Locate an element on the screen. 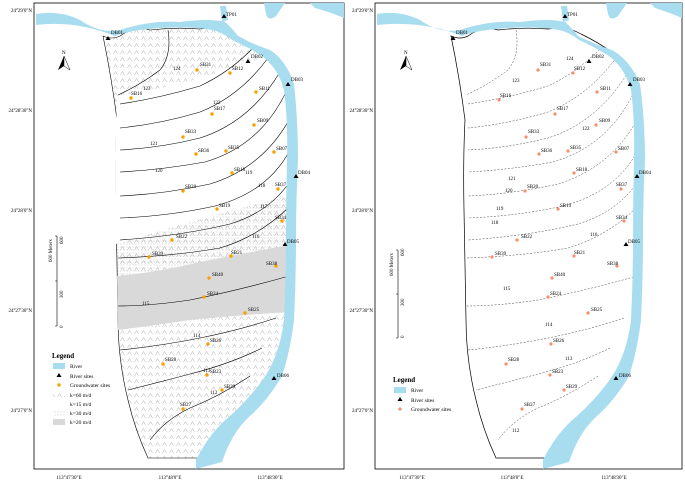 This screenshot has height=484, width=685. contour-label: 113 is located at coordinates (569, 359).